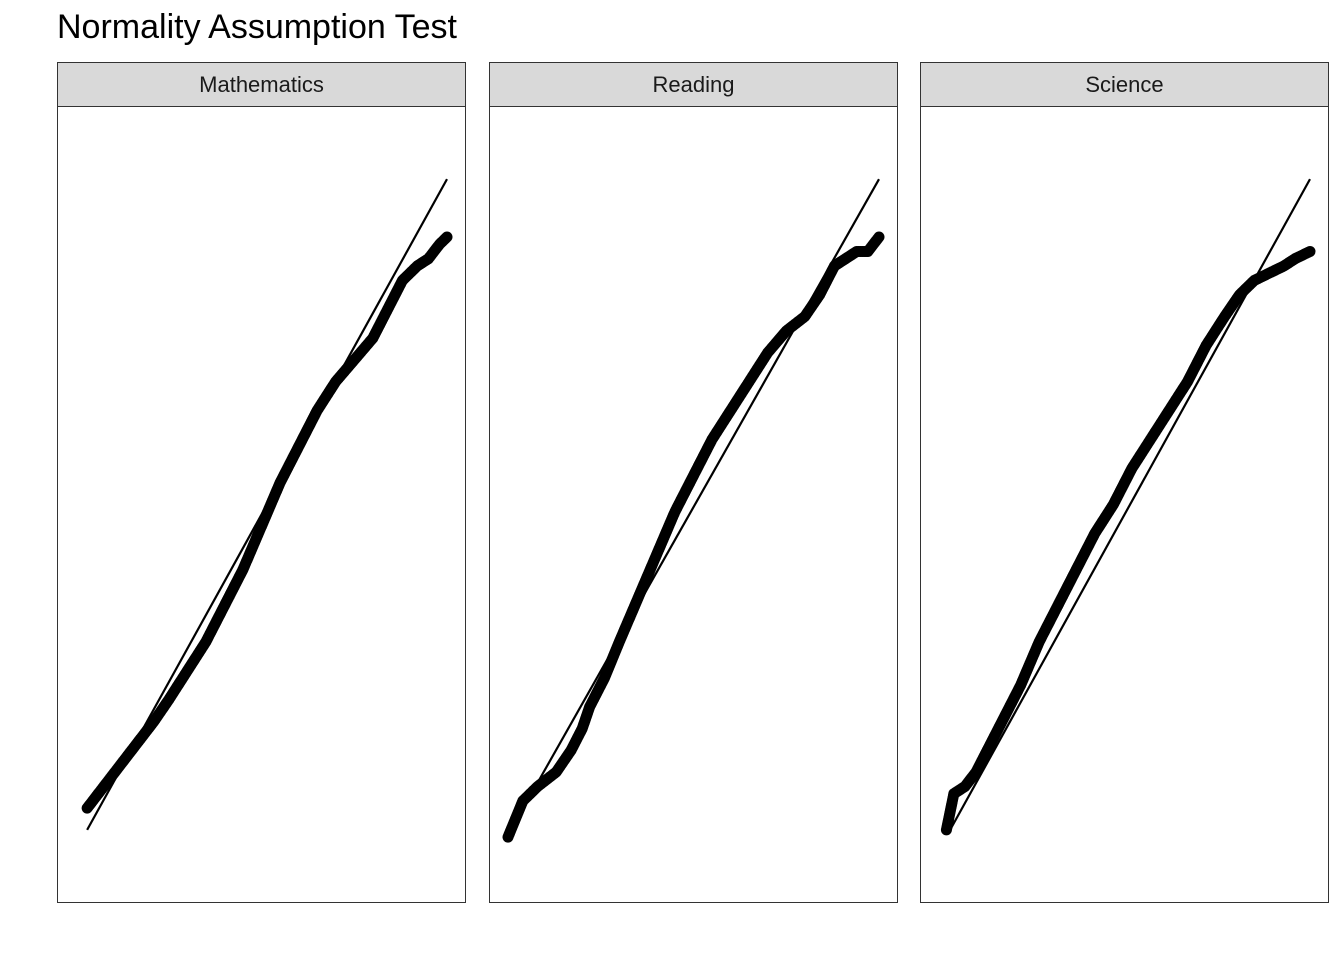 The width and height of the screenshot is (1344, 960). I want to click on facet-strip: Science, so click(1124, 85).